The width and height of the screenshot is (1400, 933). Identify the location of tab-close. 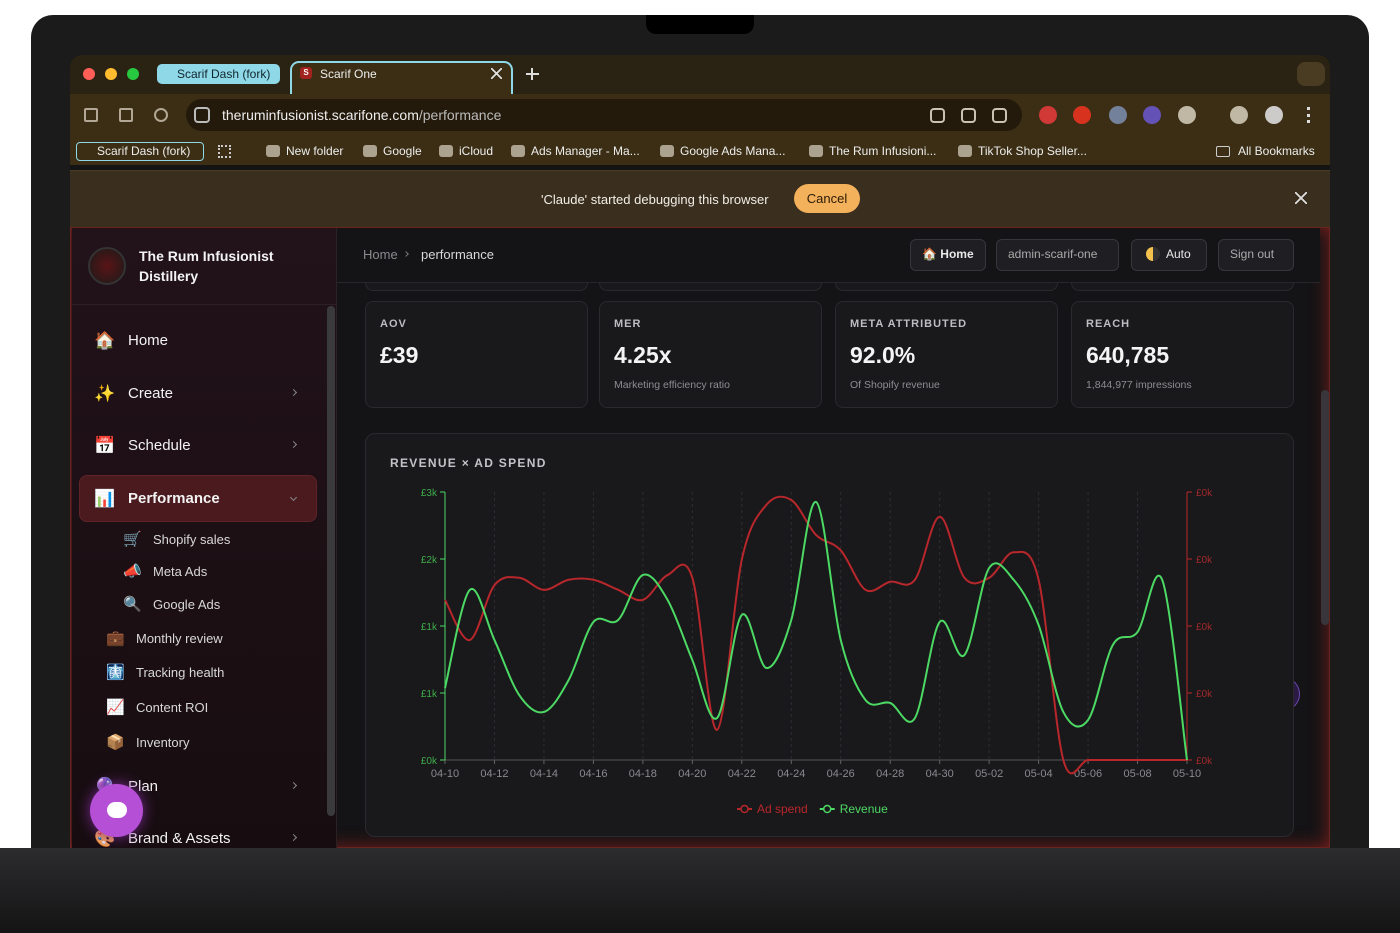
(496, 73).